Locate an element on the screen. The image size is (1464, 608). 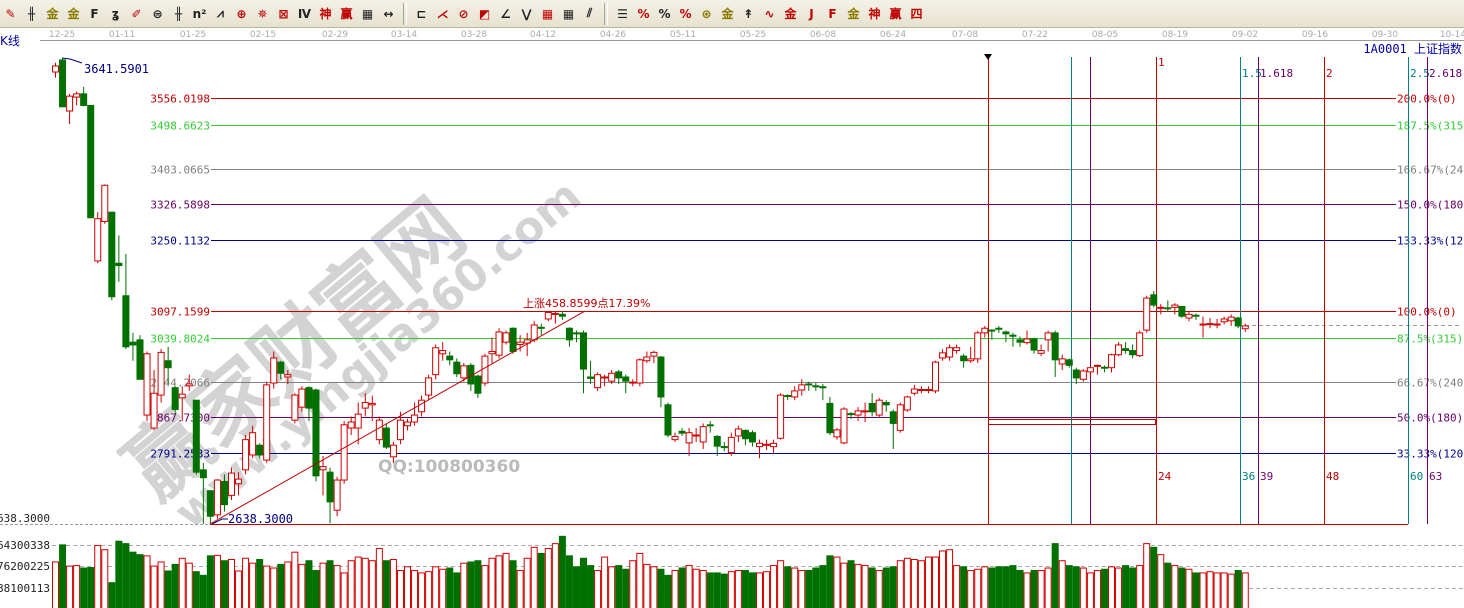
box-target-icon: ⊠ is located at coordinates (283, 13).